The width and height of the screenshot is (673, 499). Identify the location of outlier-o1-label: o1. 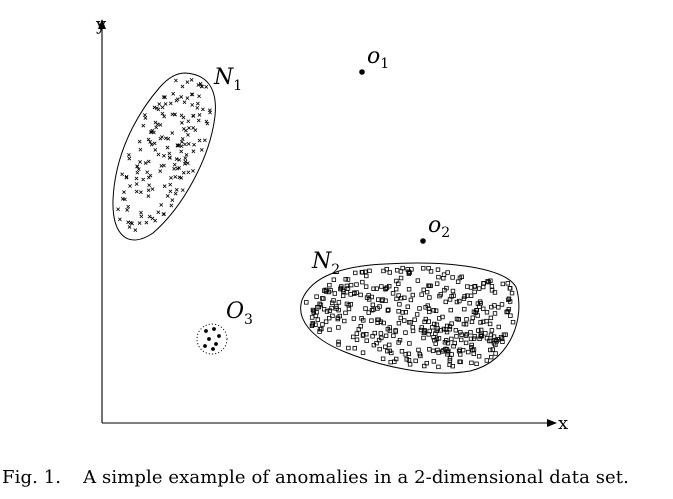
(378, 58).